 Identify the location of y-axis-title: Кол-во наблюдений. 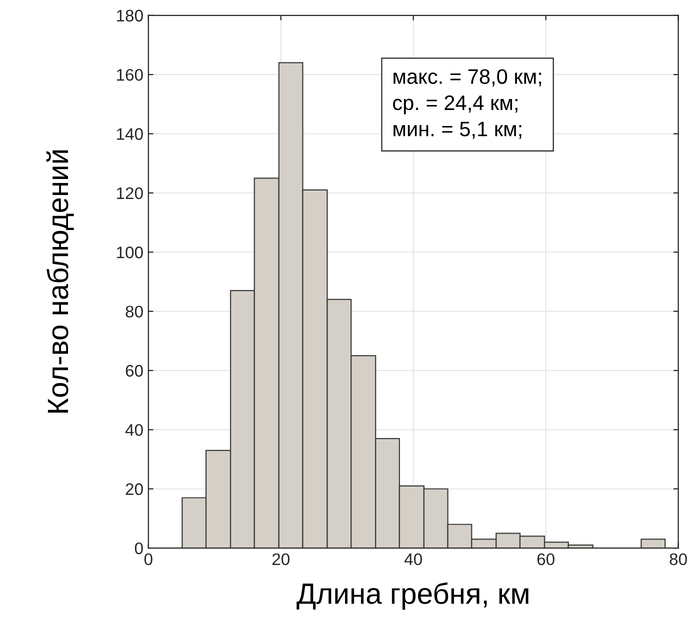
(60, 281).